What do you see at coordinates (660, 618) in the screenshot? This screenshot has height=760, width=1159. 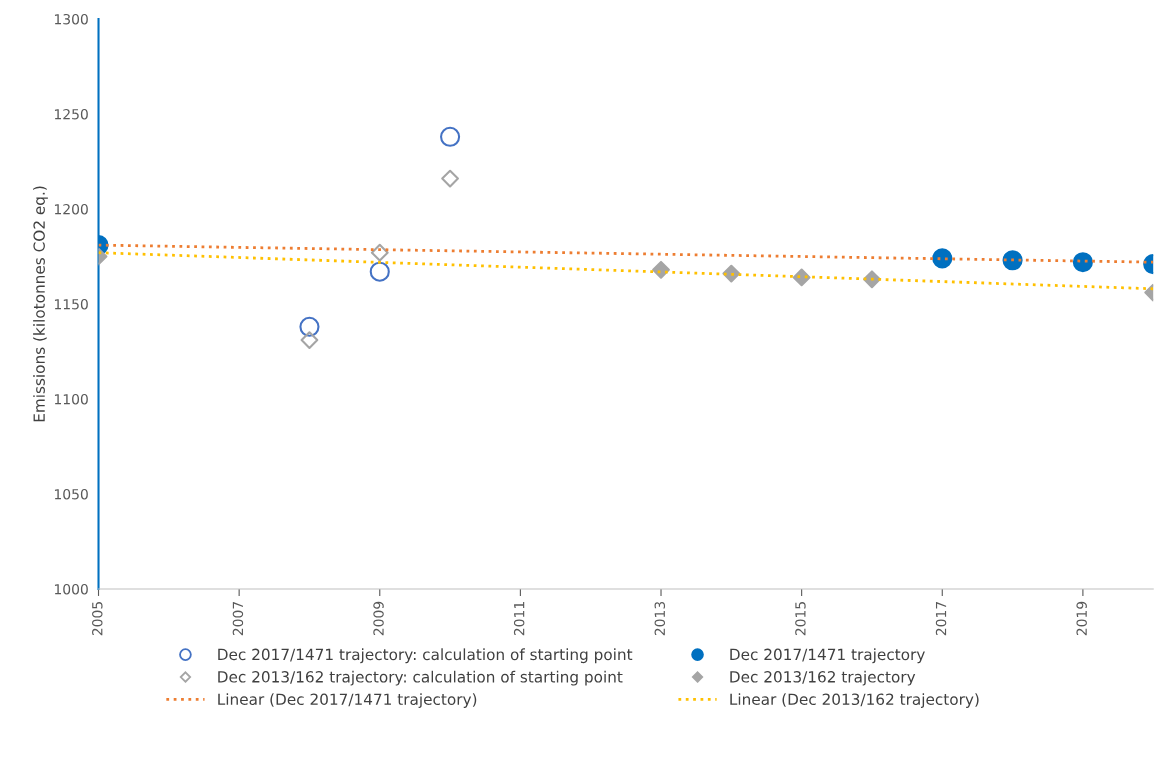 I see `x-tick-label: 2013` at bounding box center [660, 618].